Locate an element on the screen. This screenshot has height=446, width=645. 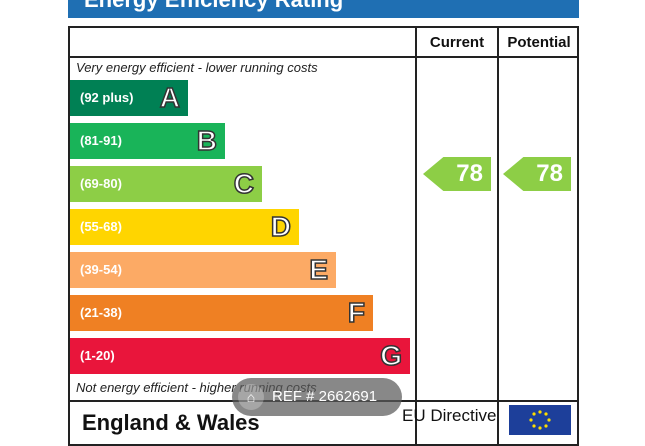
band-letter: A is located at coordinates (170, 97).